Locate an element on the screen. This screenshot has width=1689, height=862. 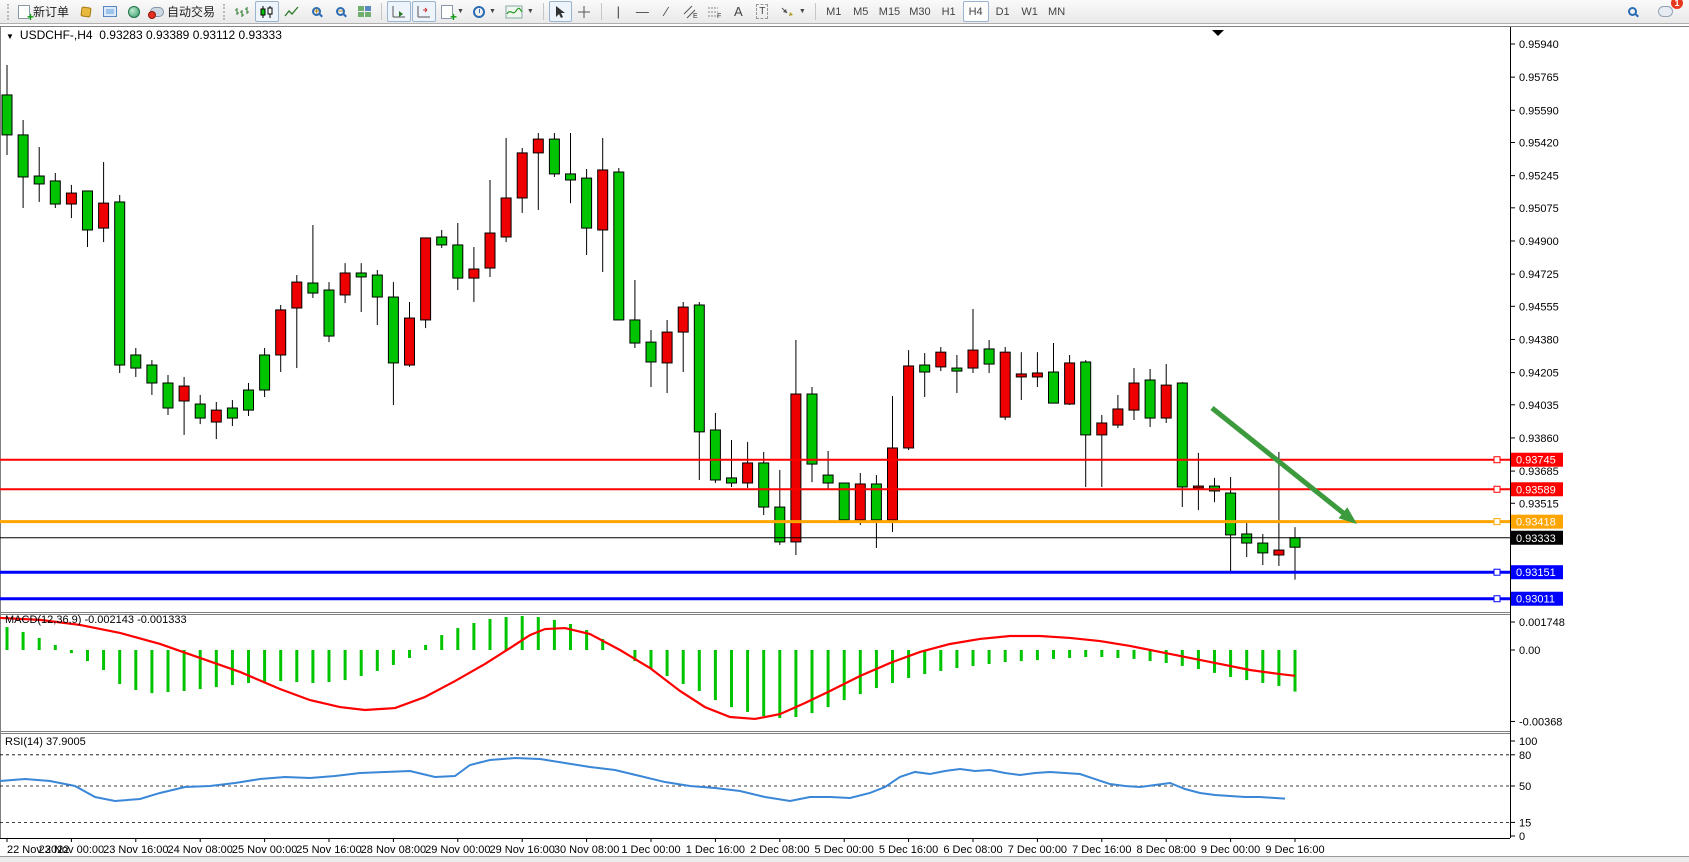
autotrade-button: 自动交易 is located at coordinates (182, 11).